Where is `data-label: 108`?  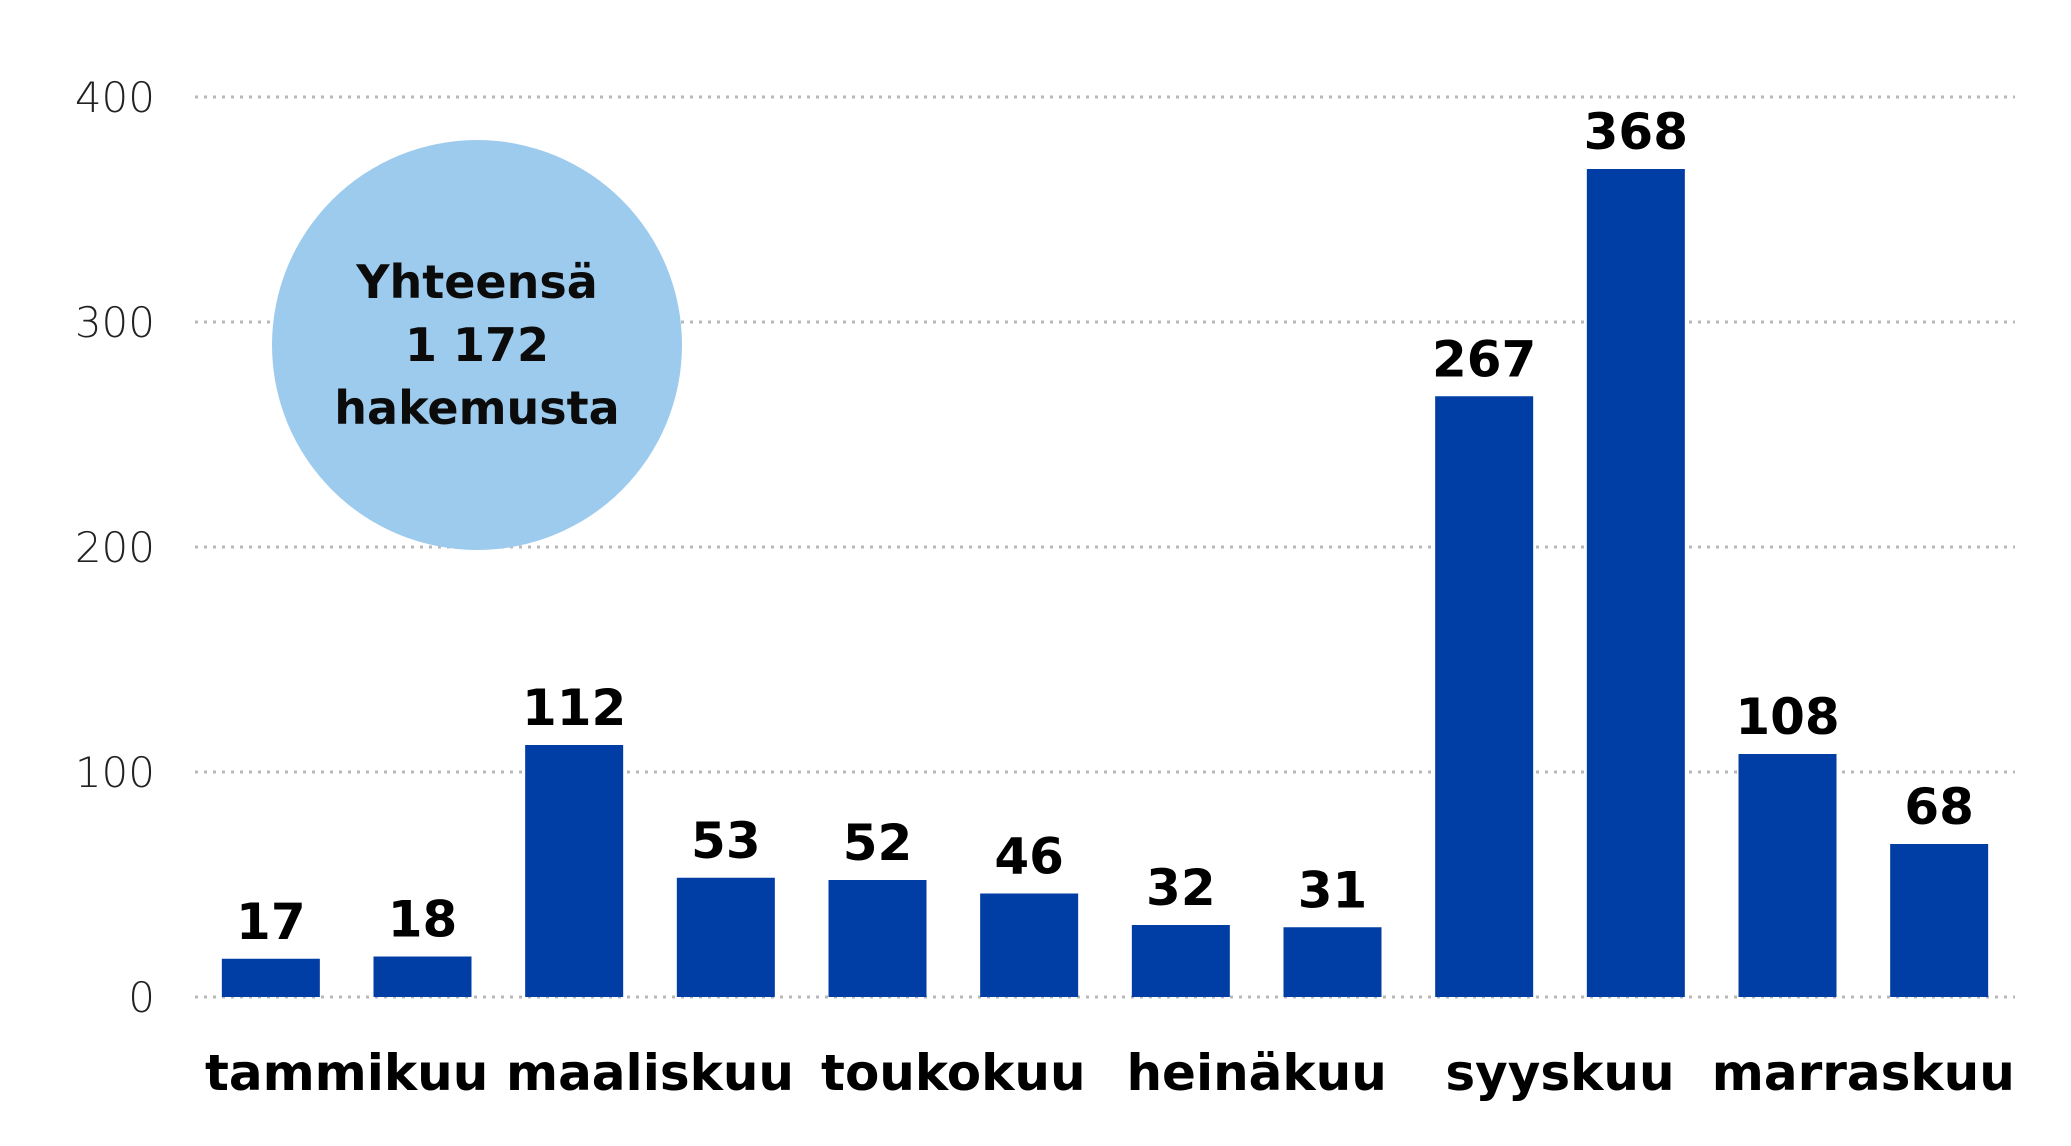
data-label: 108 is located at coordinates (1787, 717).